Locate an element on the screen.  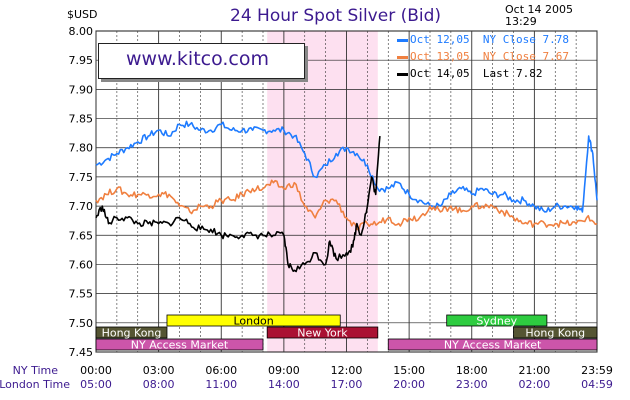
x-tick-label-london: 02:00 is located at coordinates (535, 384).